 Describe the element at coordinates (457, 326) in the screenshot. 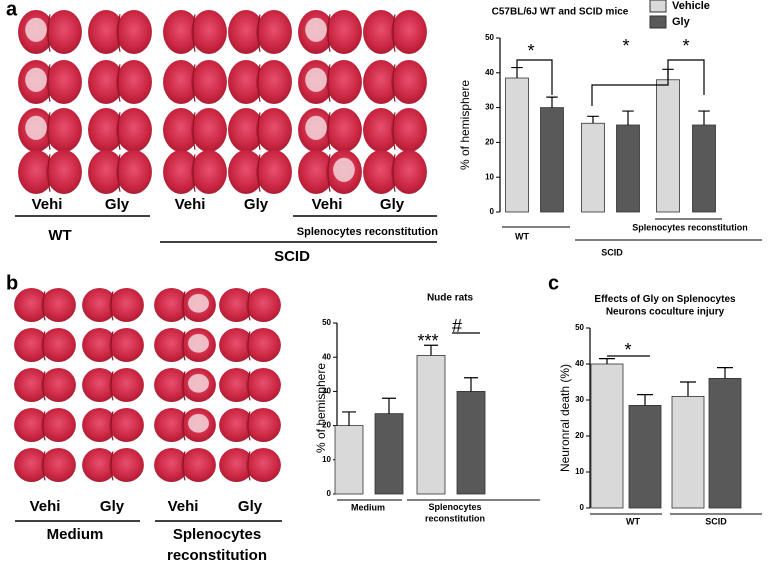

I see `significance: #` at that location.